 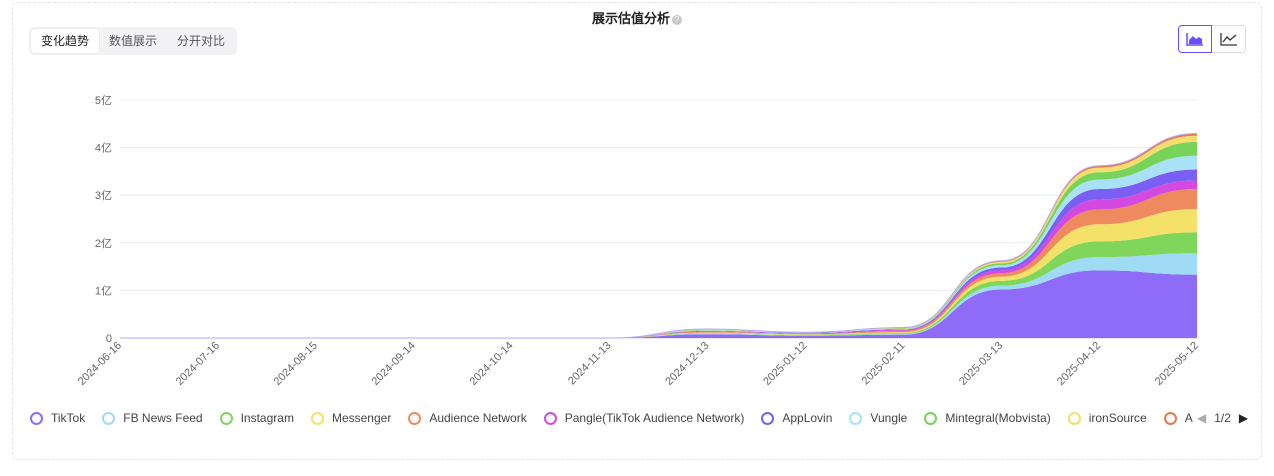 I want to click on tab-trend: 变化趋势, so click(x=65, y=41).